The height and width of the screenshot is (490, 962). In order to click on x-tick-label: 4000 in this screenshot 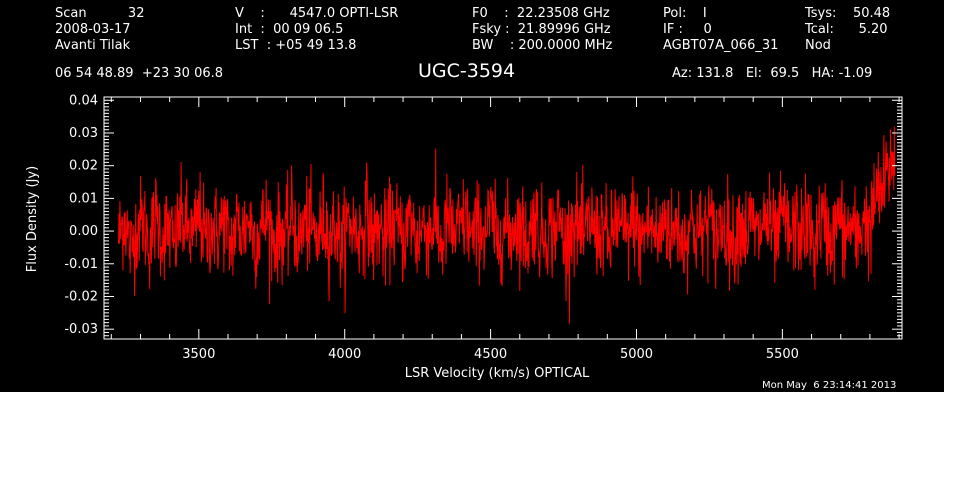, I will do `click(344, 354)`.